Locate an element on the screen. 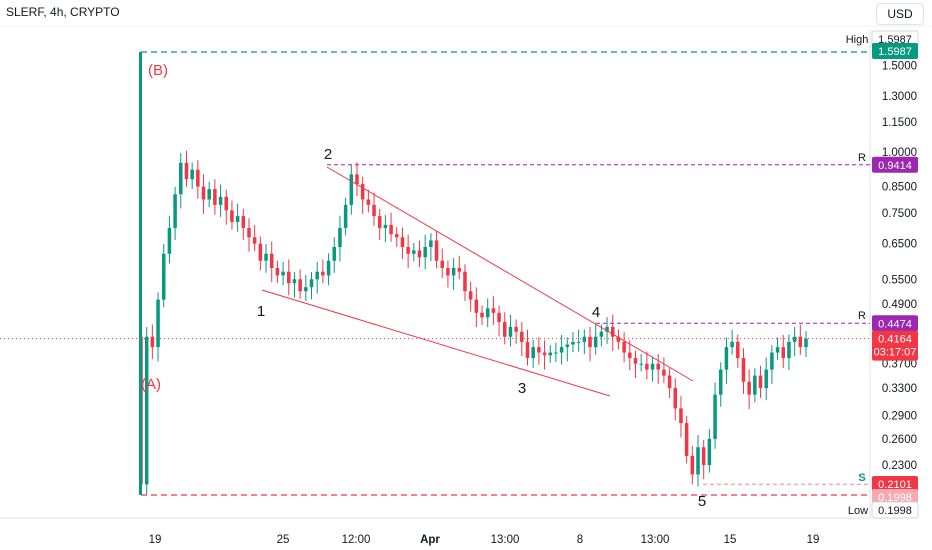 The image size is (932, 550). symbol-title: SLERF, 4h, CRYPTO is located at coordinates (63, 12).